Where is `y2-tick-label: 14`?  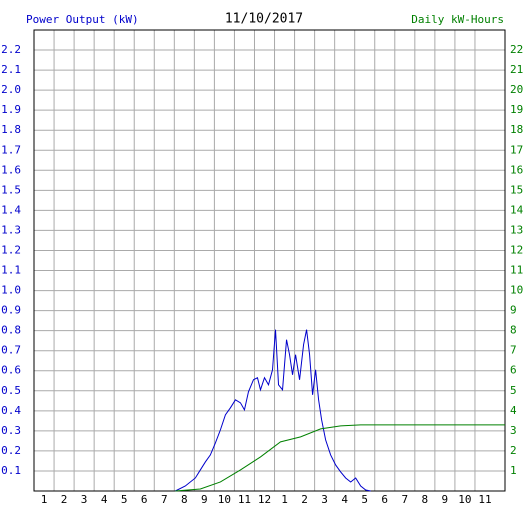
y2-tick-label: 14 is located at coordinates (517, 209).